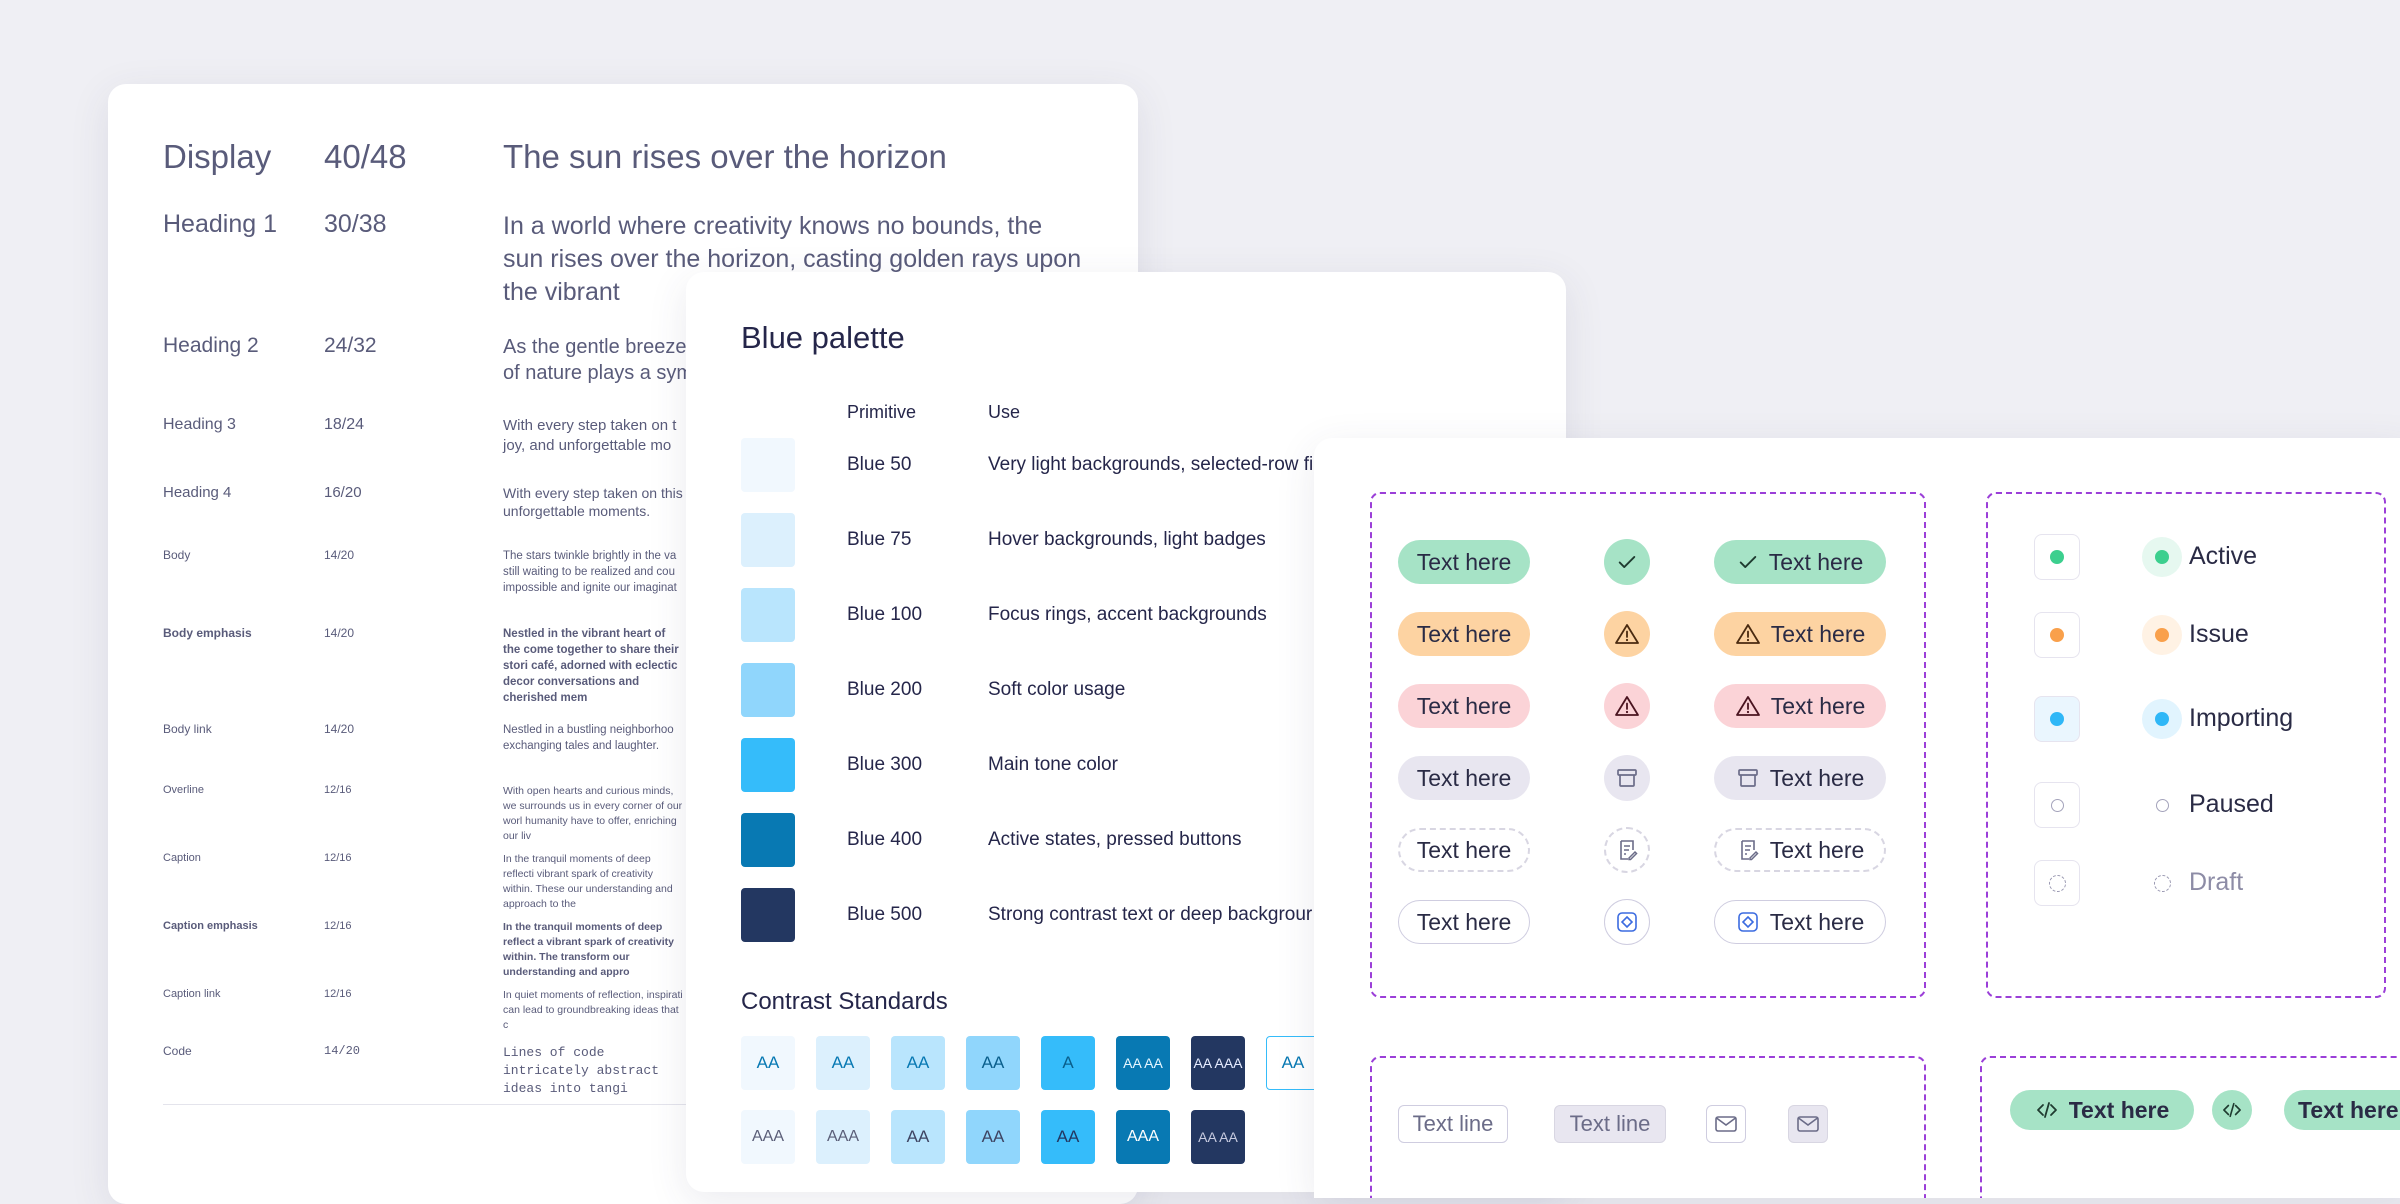 This screenshot has width=2400, height=1204. I want to click on badge-grey: Text here, so click(1464, 778).